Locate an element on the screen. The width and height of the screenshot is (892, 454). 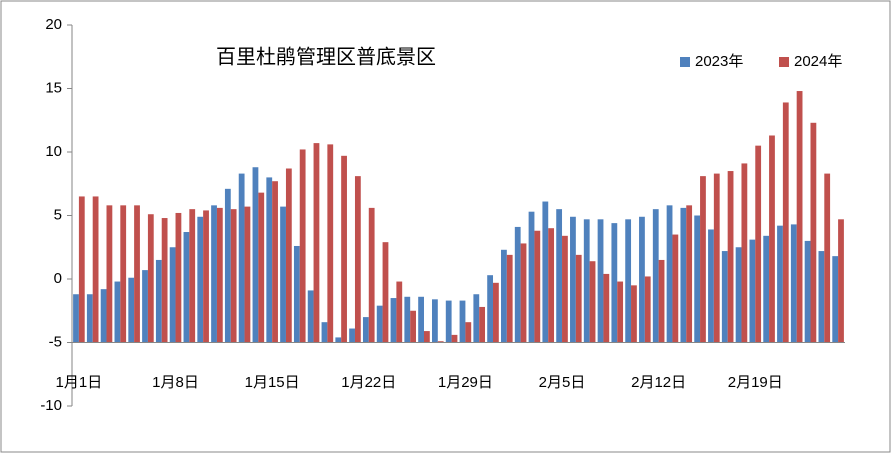
y-tick-label: -10 is located at coordinates (51, 405).